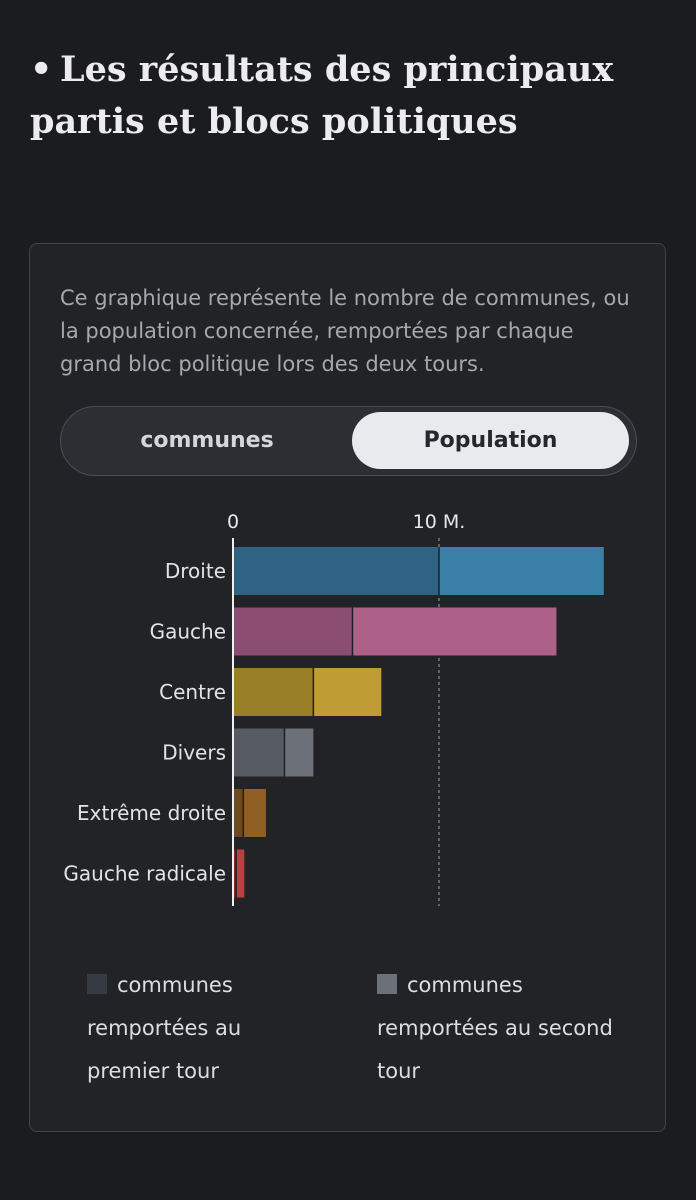 The image size is (696, 1200). Describe the element at coordinates (233, 522) in the screenshot. I see `x-tick-label: 0` at that location.